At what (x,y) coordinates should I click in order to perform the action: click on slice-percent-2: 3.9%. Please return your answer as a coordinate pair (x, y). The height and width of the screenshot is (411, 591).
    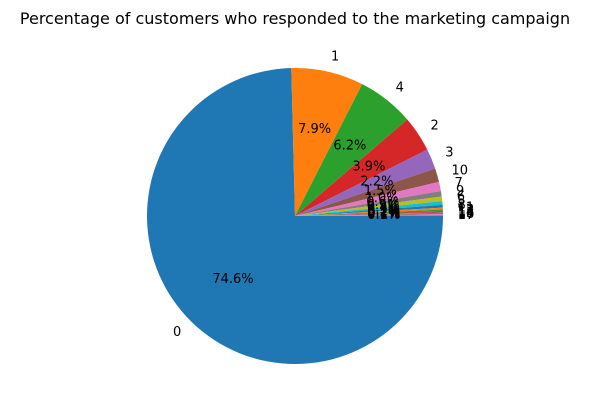
    Looking at the image, I should click on (368, 166).